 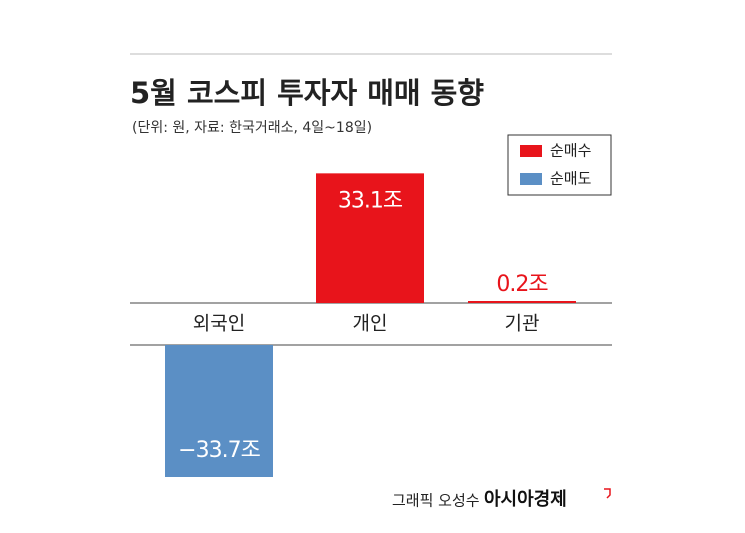 I want to click on chart-subtitle: (단위: 원, 자료: 한국거래소, 4일~18일), so click(x=252, y=128).